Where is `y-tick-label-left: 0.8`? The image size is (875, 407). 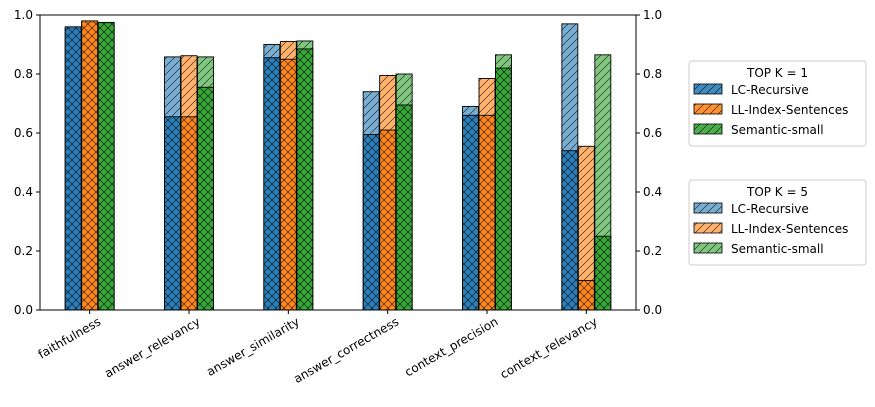 y-tick-label-left: 0.8 is located at coordinates (23, 74).